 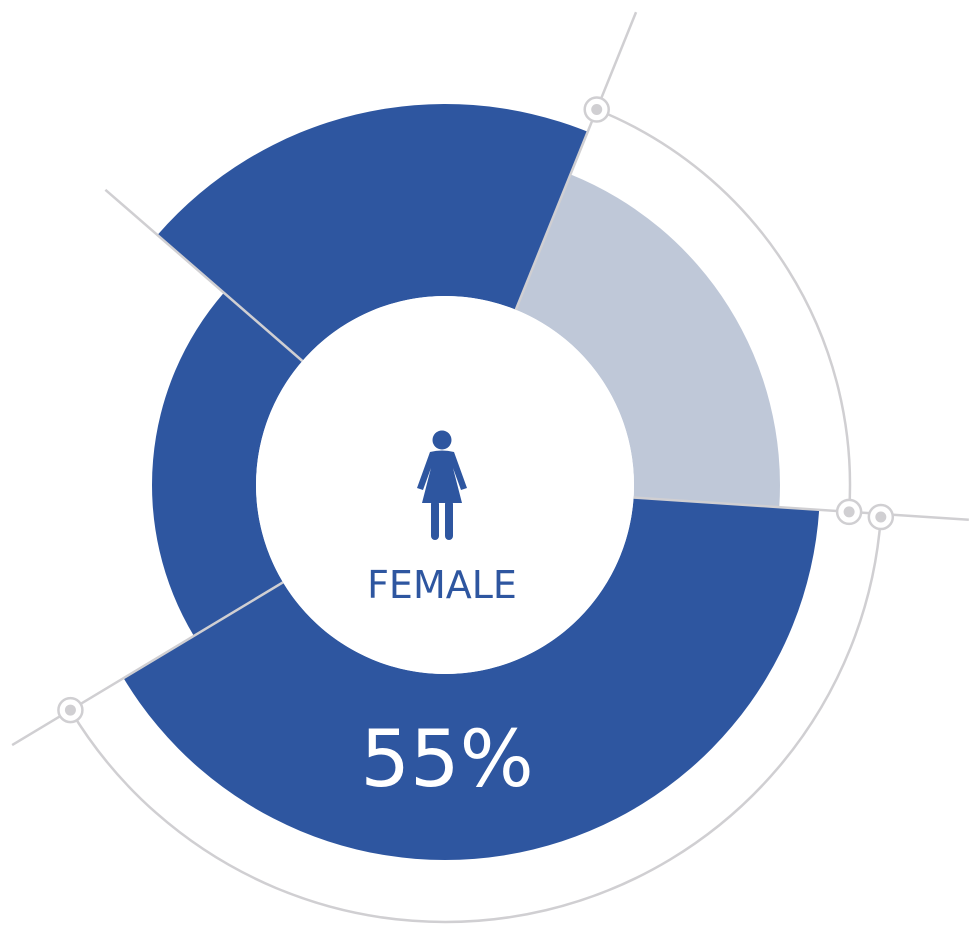 I want to click on female-icon, so click(x=442, y=485).